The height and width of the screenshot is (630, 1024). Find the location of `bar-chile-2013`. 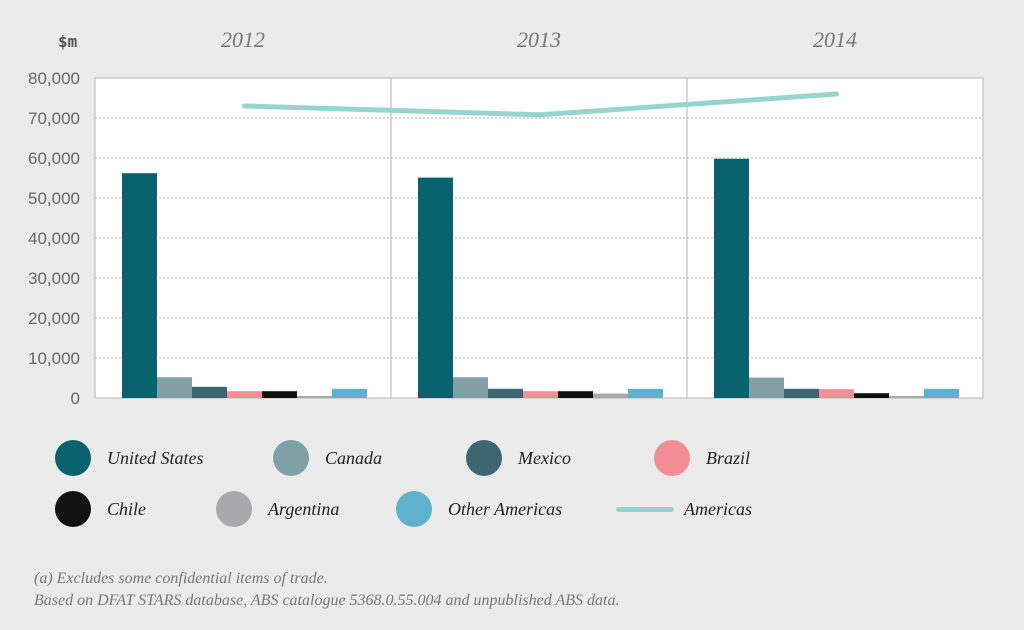

bar-chile-2013 is located at coordinates (575, 394).